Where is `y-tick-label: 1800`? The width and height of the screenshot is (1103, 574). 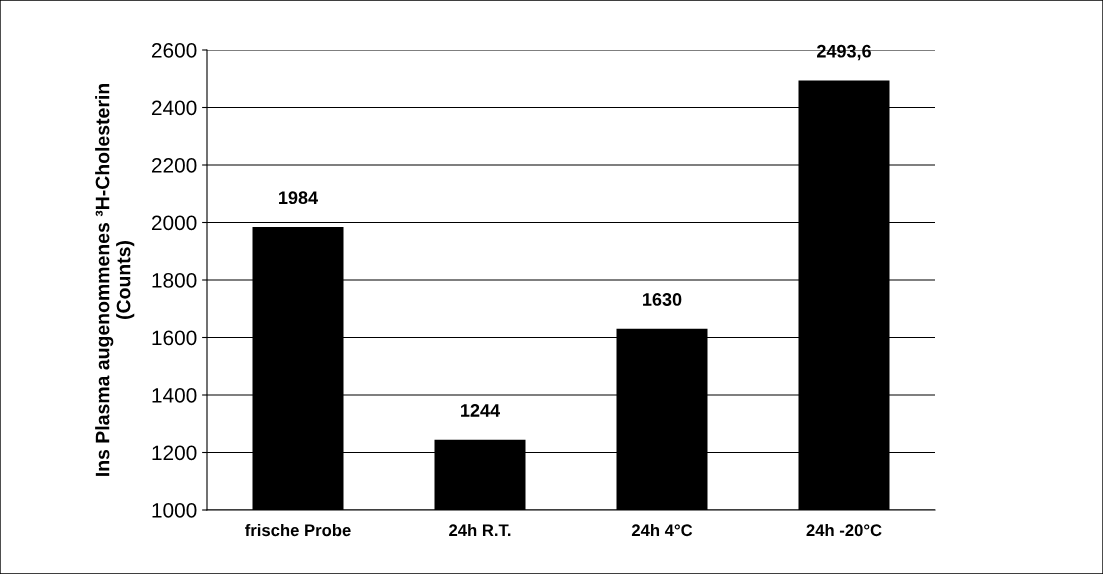
y-tick-label: 1800 is located at coordinates (174, 280).